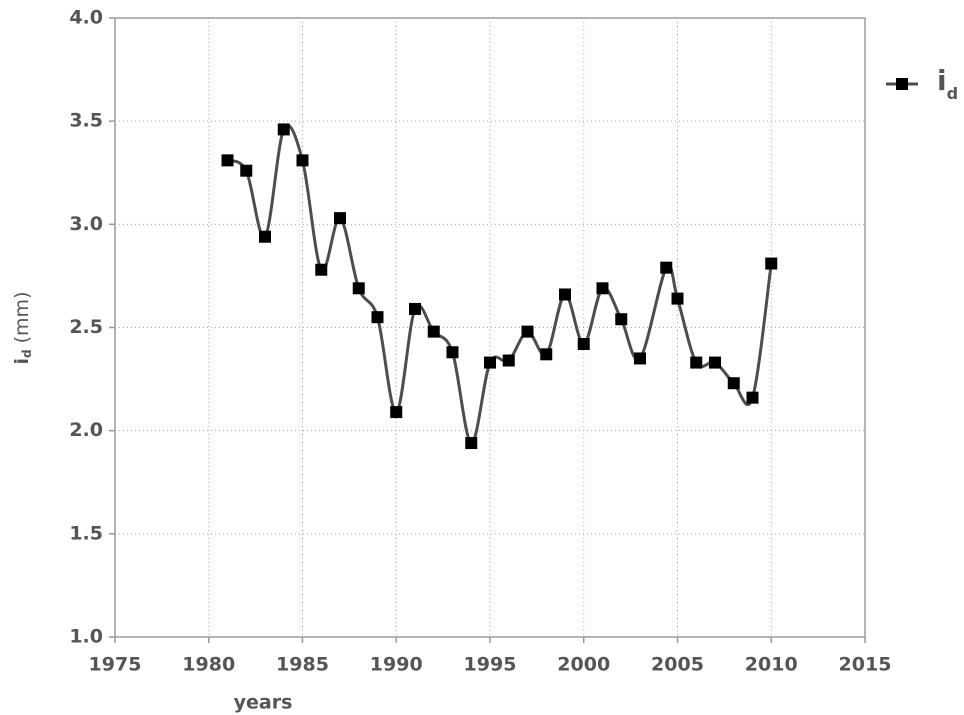  Describe the element at coordinates (22, 361) in the screenshot. I see `y-label-main: i` at that location.